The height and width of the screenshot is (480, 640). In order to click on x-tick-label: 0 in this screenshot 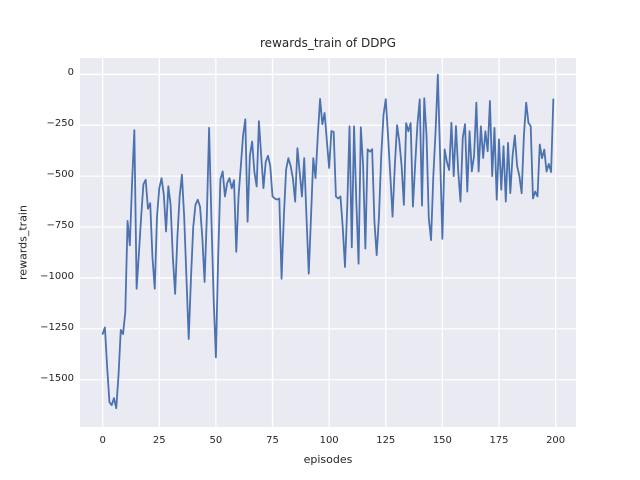, I will do `click(102, 440)`.